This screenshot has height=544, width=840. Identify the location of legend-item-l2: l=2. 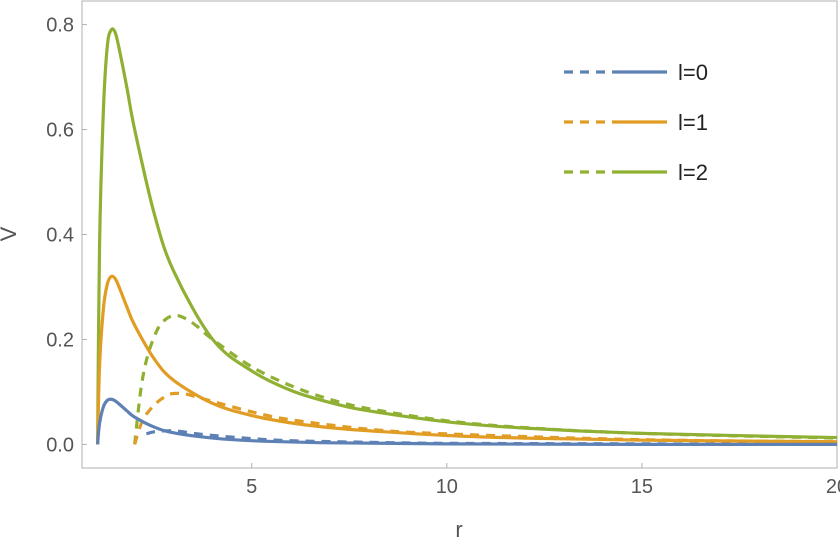
(636, 172).